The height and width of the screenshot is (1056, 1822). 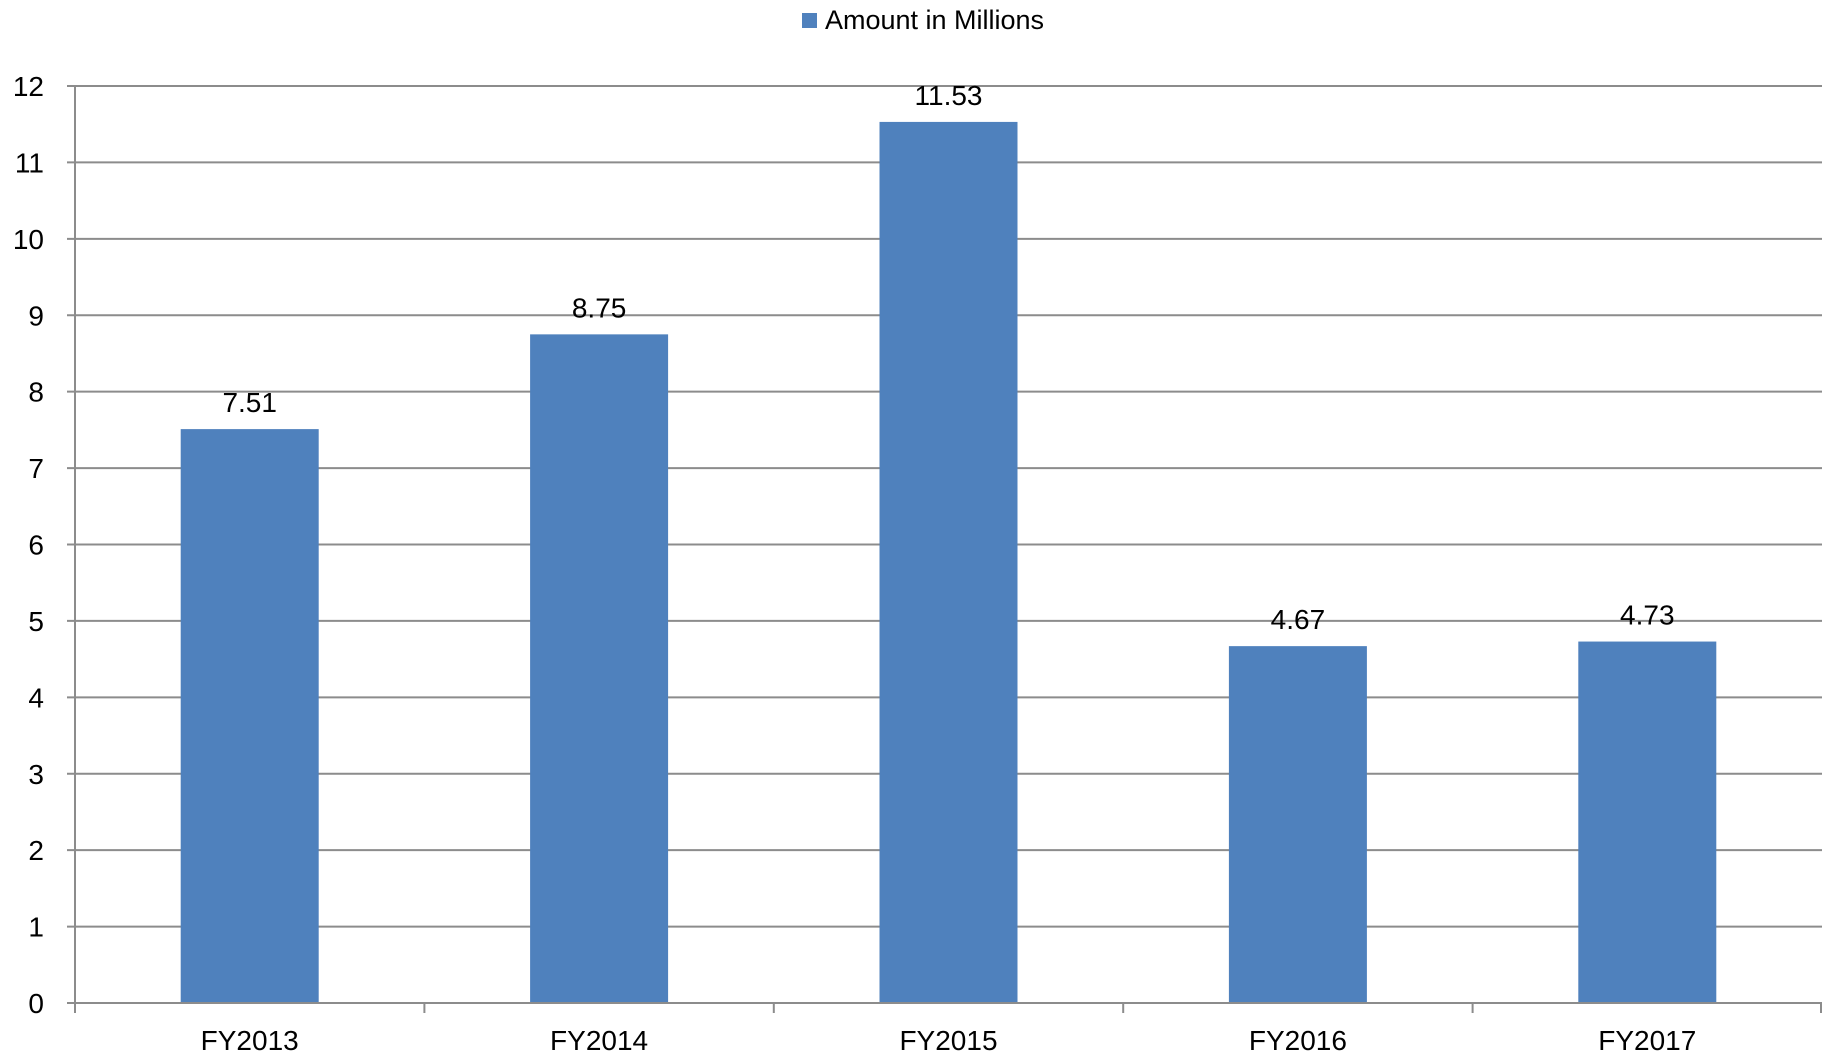 I want to click on y-tick-label: 2, so click(x=36, y=850).